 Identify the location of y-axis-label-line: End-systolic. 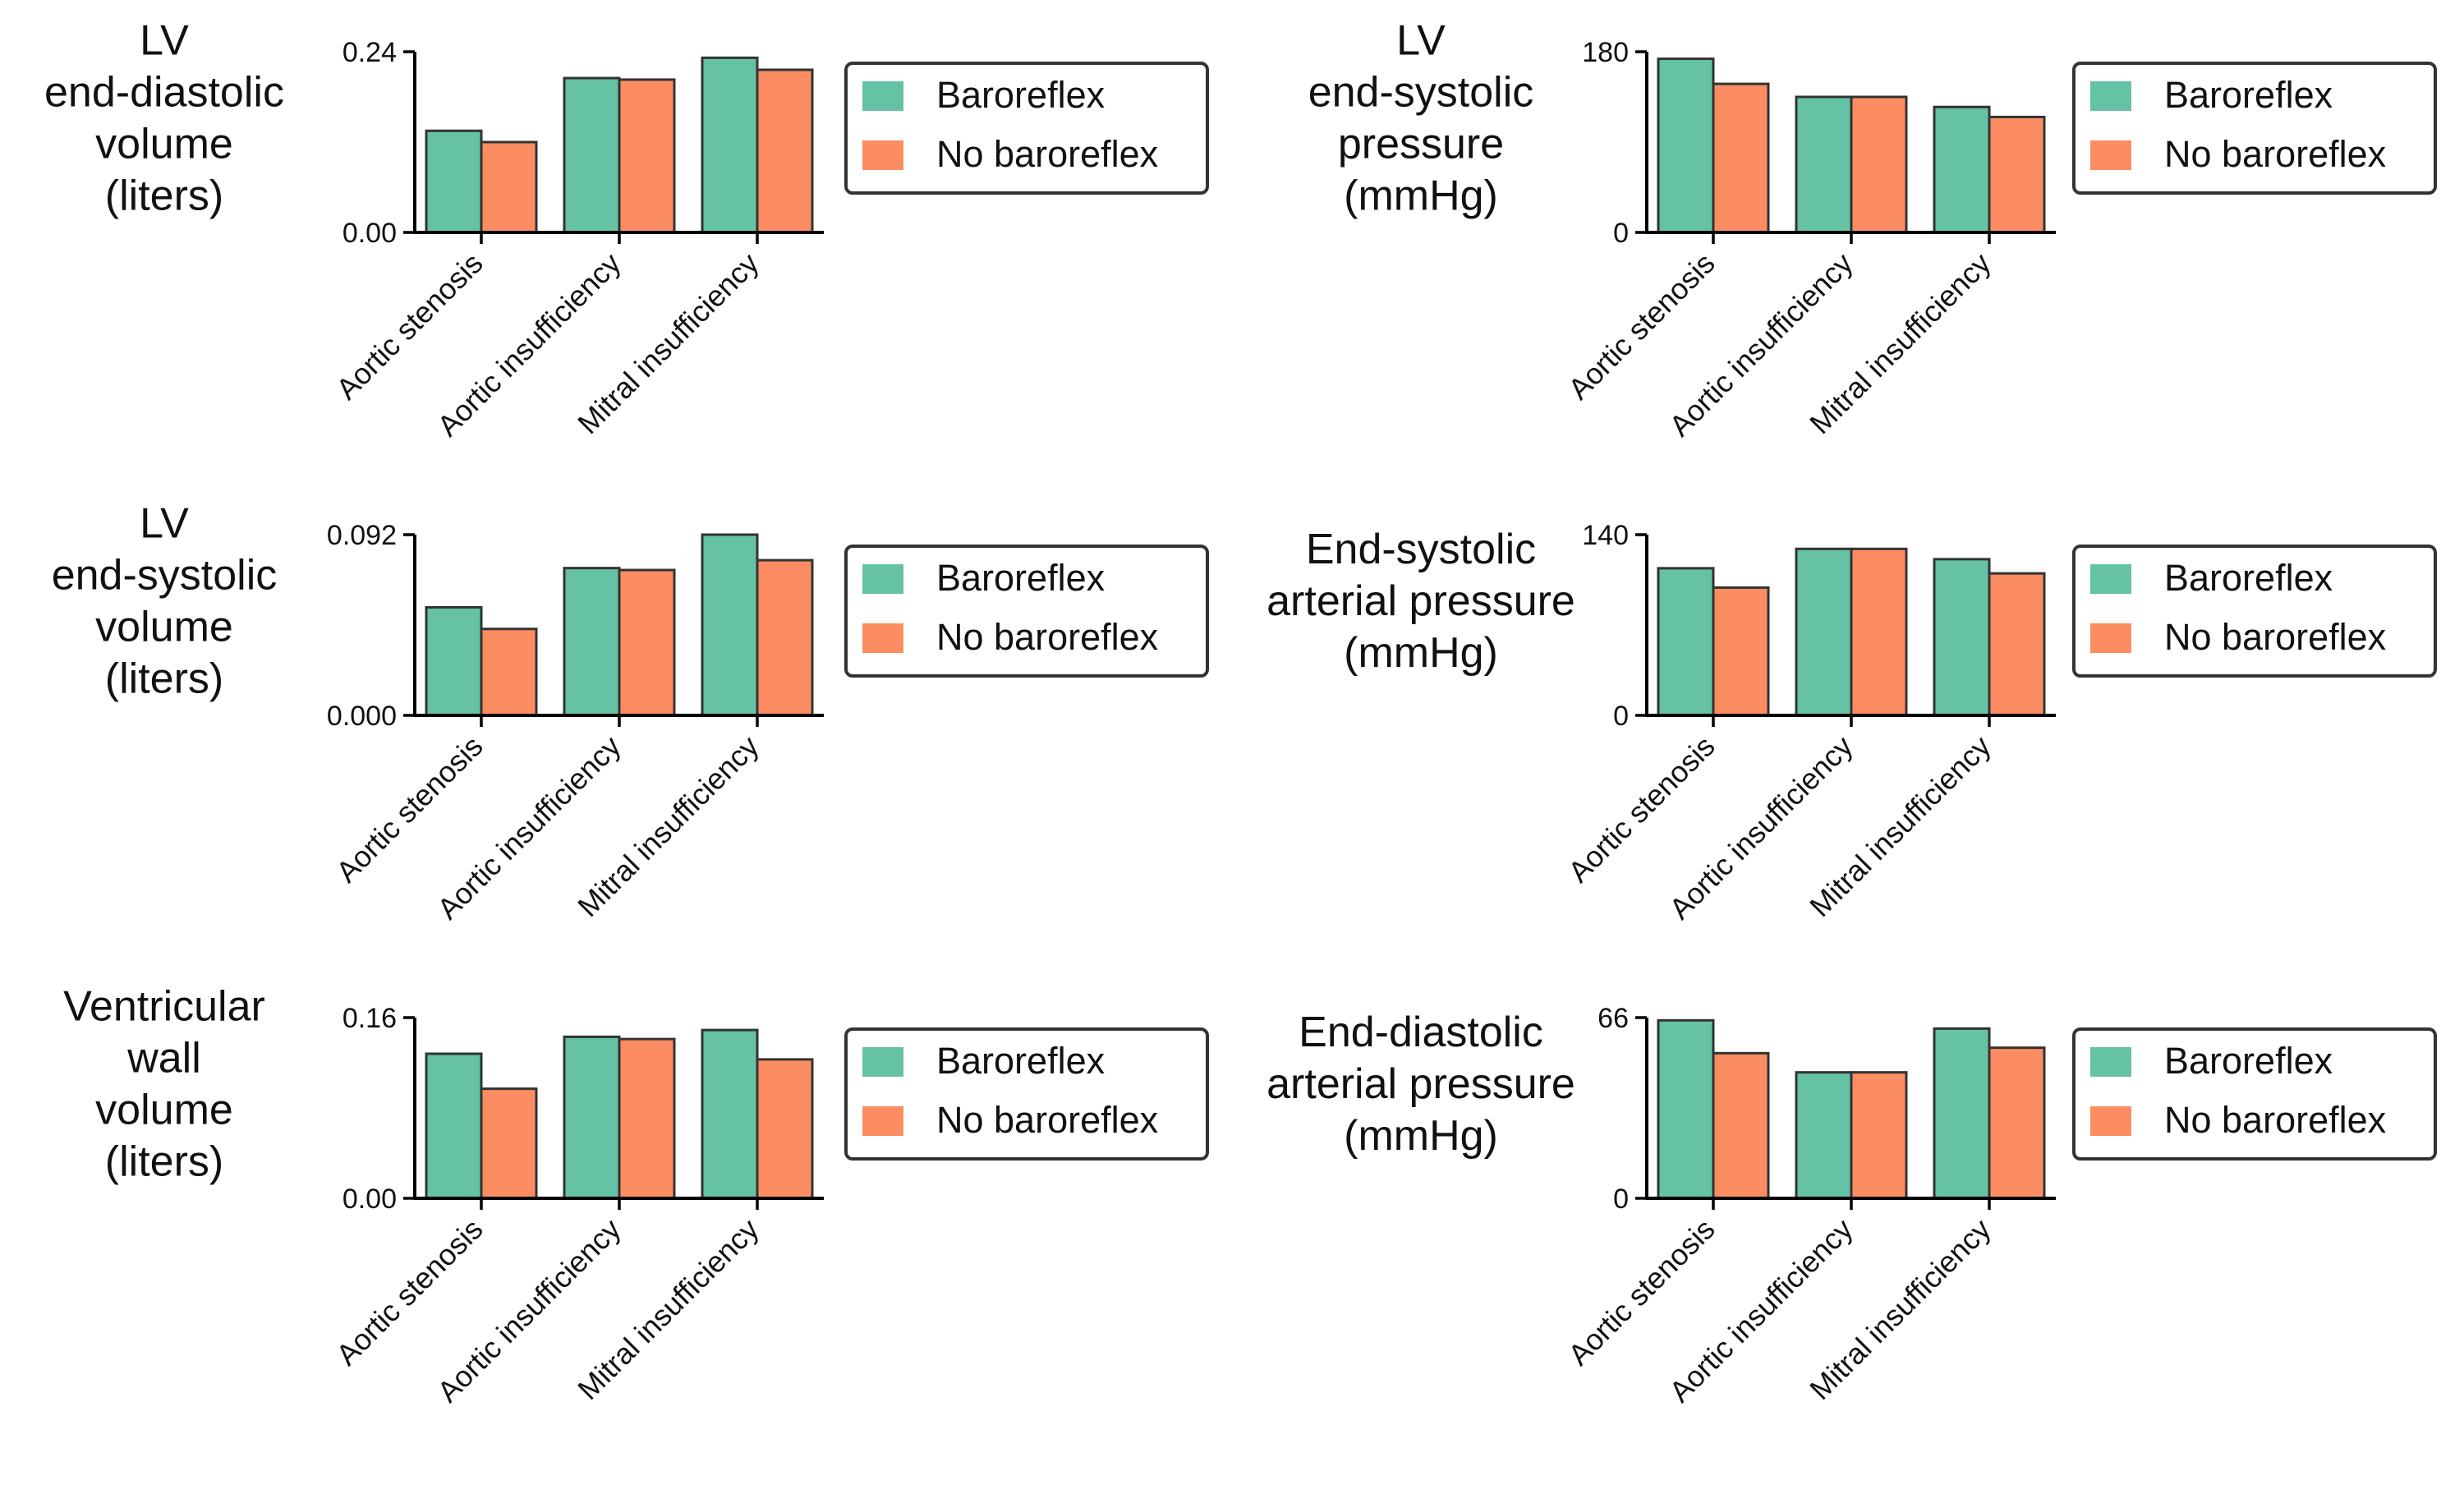
(1421, 549).